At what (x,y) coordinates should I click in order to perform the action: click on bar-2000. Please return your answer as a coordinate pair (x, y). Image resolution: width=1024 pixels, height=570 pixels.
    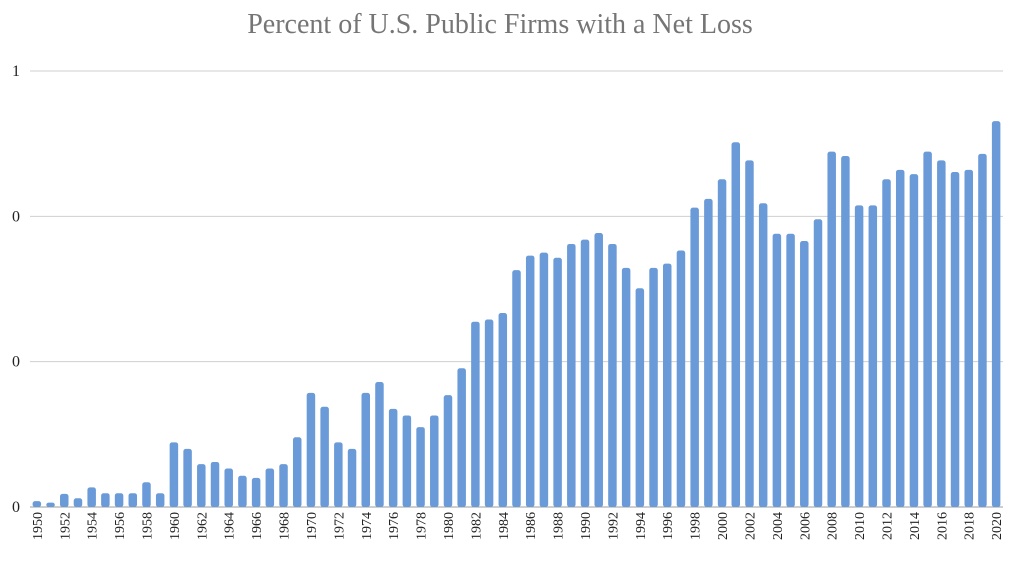
    Looking at the image, I should click on (722, 343).